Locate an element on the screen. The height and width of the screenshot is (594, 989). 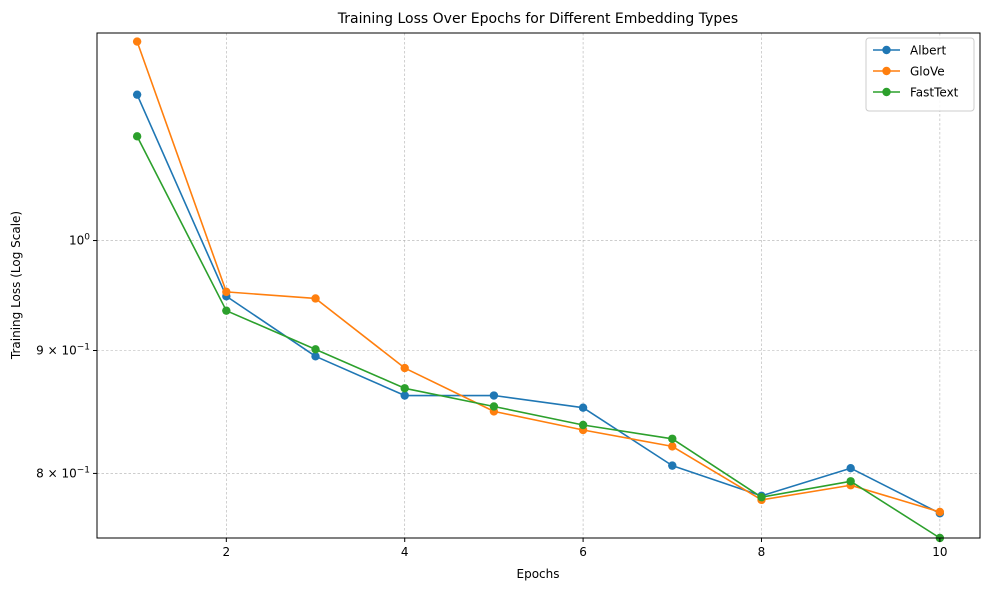
y-axis-label: Training Loss (Log Scale) is located at coordinates (16, 285).